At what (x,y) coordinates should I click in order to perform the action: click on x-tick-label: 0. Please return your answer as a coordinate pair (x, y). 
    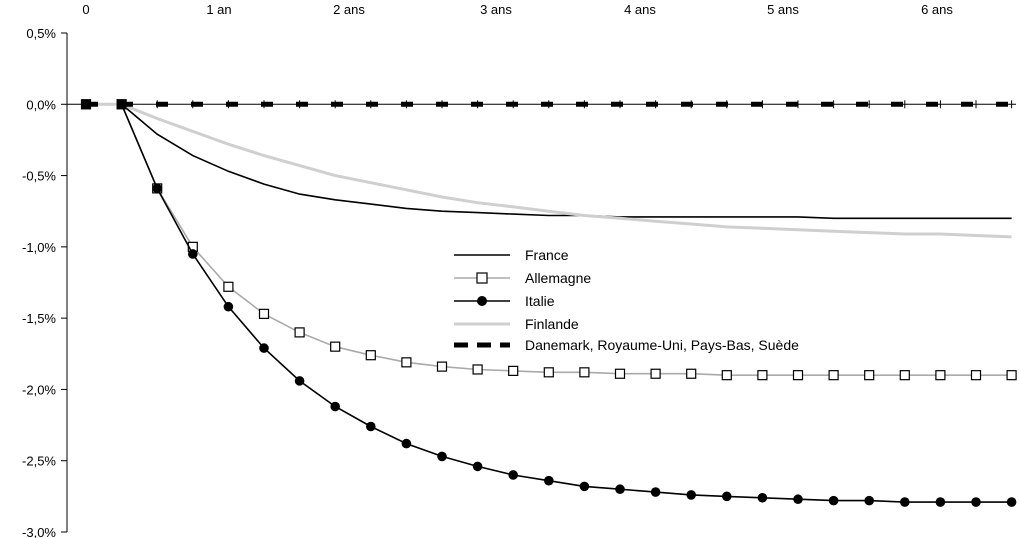
    Looking at the image, I should click on (85, 9).